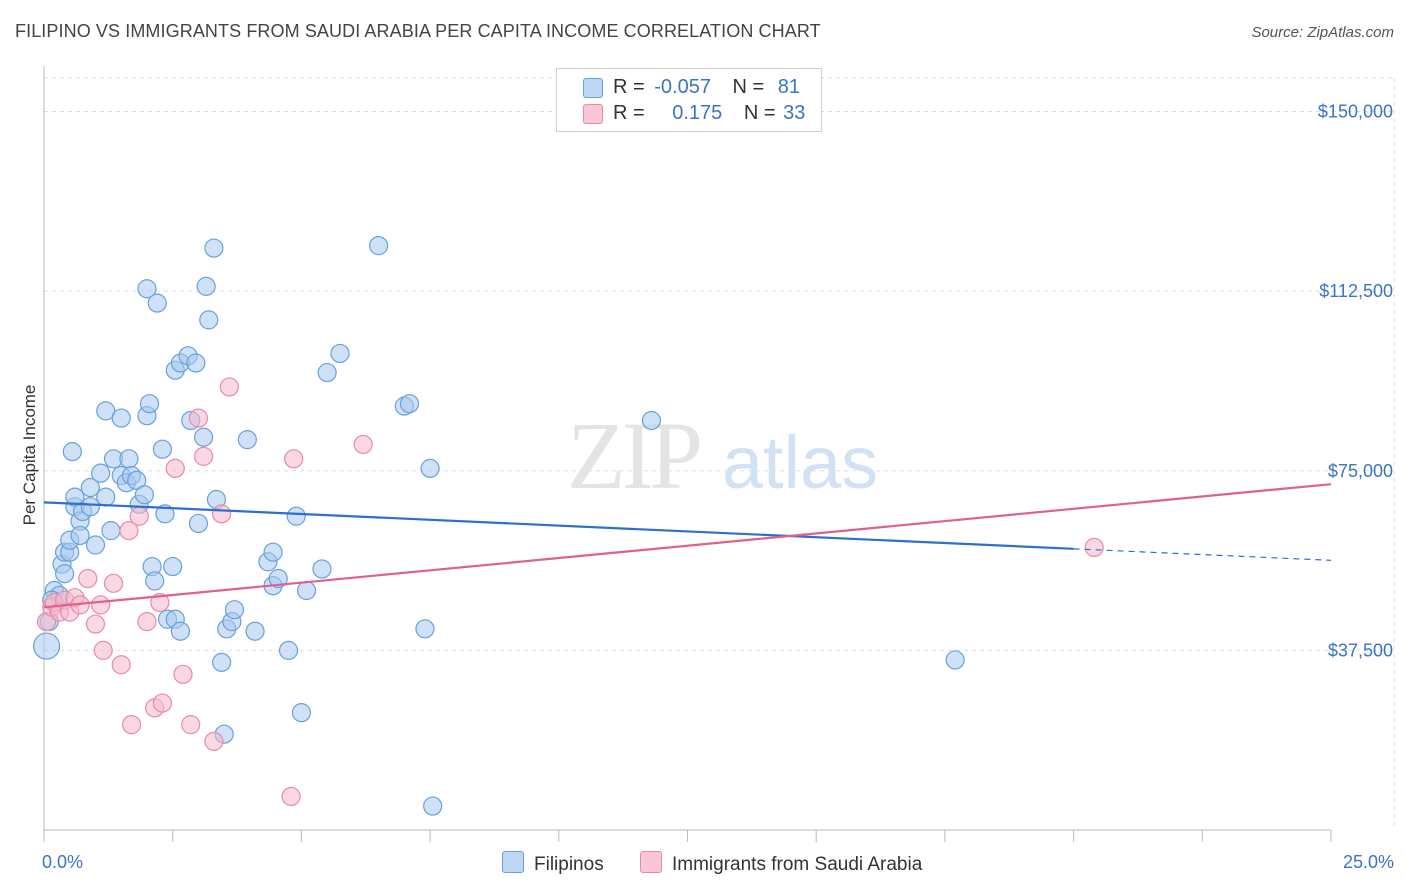  I want to click on r-value: 0.175, so click(697, 113).